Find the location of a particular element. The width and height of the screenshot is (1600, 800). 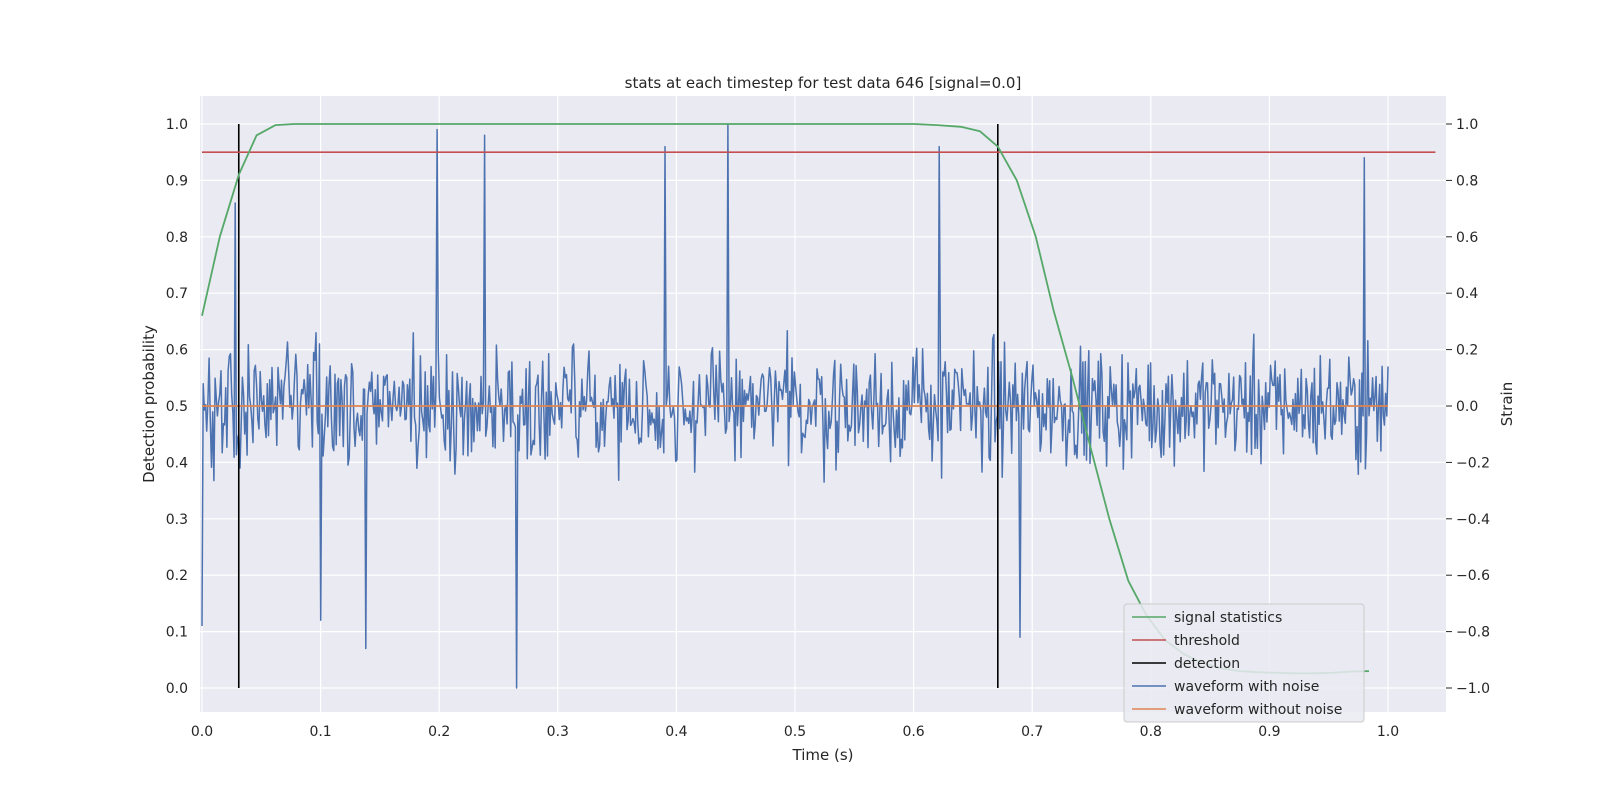

y-right-tick-label: −1.0 is located at coordinates (1473, 689).